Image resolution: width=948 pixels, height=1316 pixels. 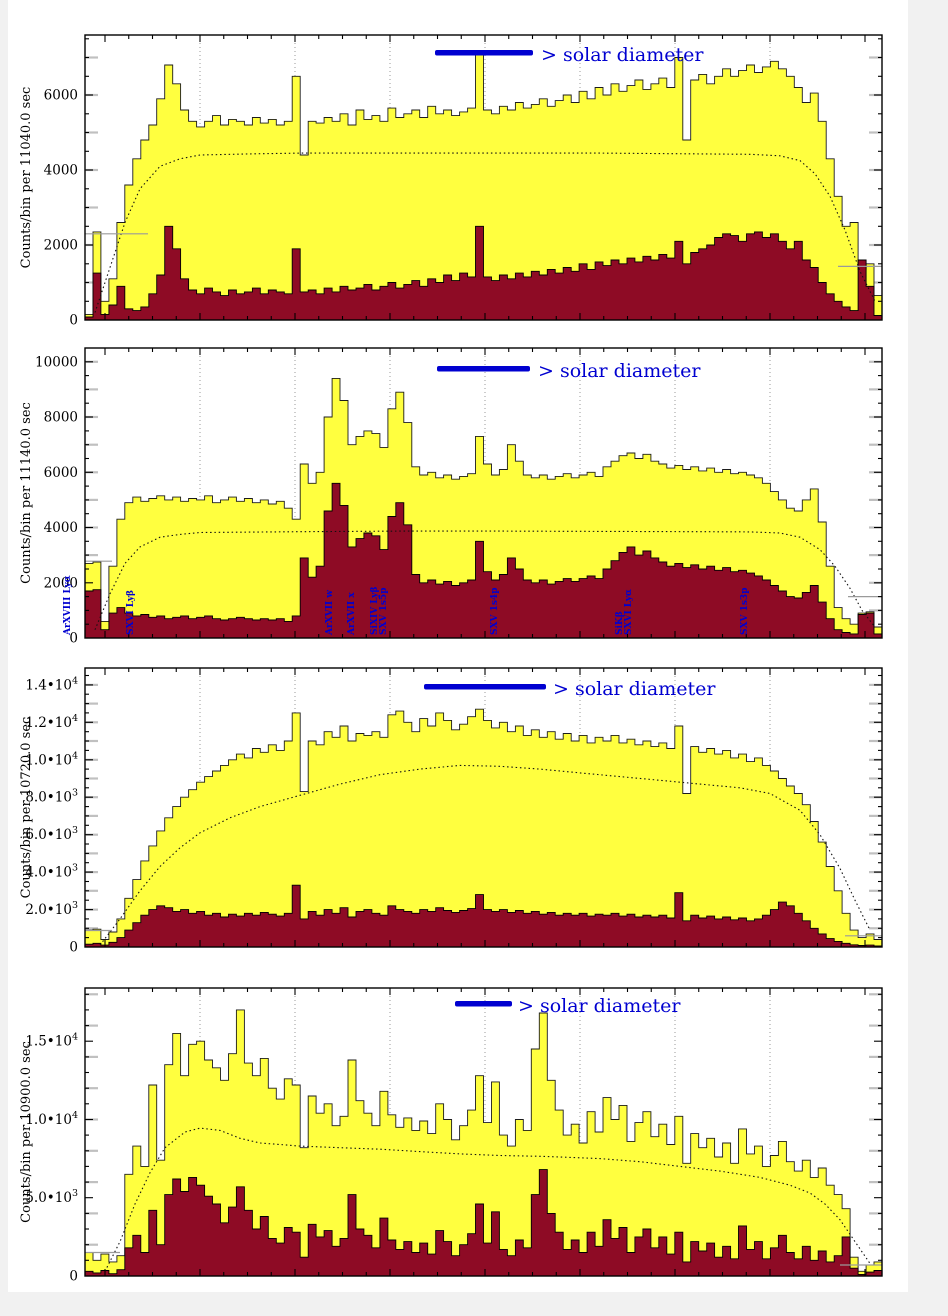 What do you see at coordinates (745, 611) in the screenshot?
I see `spectral-line-label: SXV 1s3p` at bounding box center [745, 611].